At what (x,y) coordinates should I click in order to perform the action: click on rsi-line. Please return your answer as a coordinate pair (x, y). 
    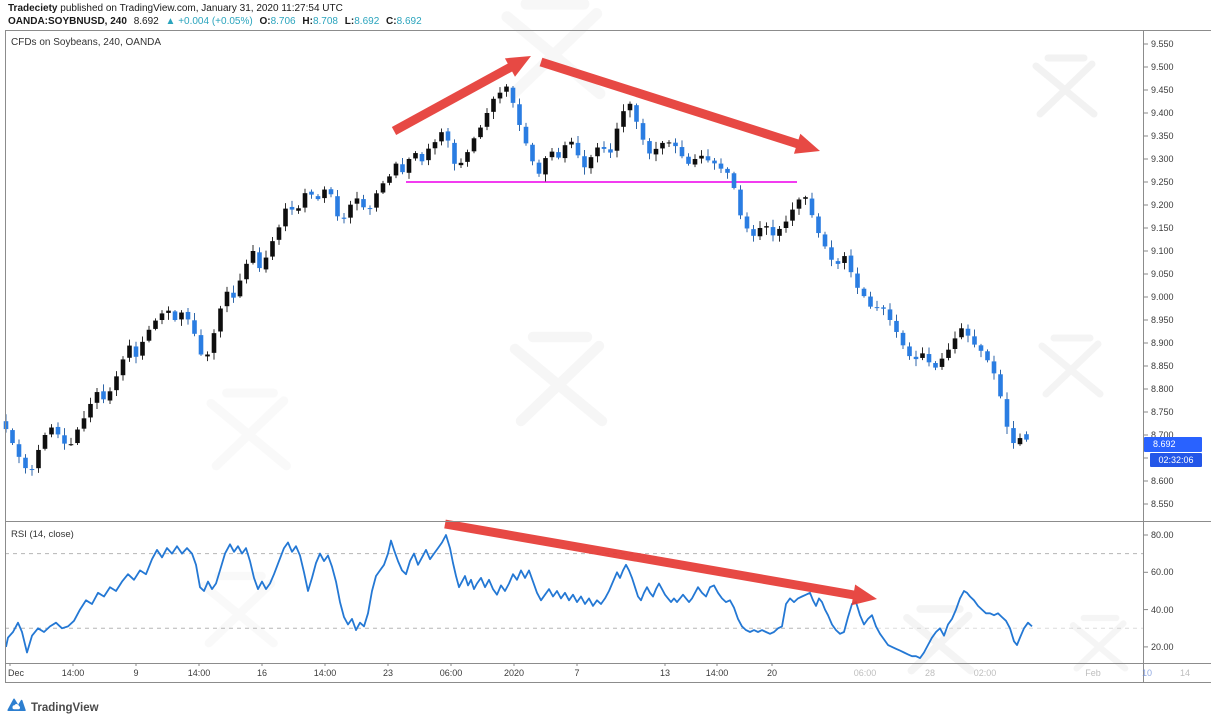
    Looking at the image, I should click on (519, 596).